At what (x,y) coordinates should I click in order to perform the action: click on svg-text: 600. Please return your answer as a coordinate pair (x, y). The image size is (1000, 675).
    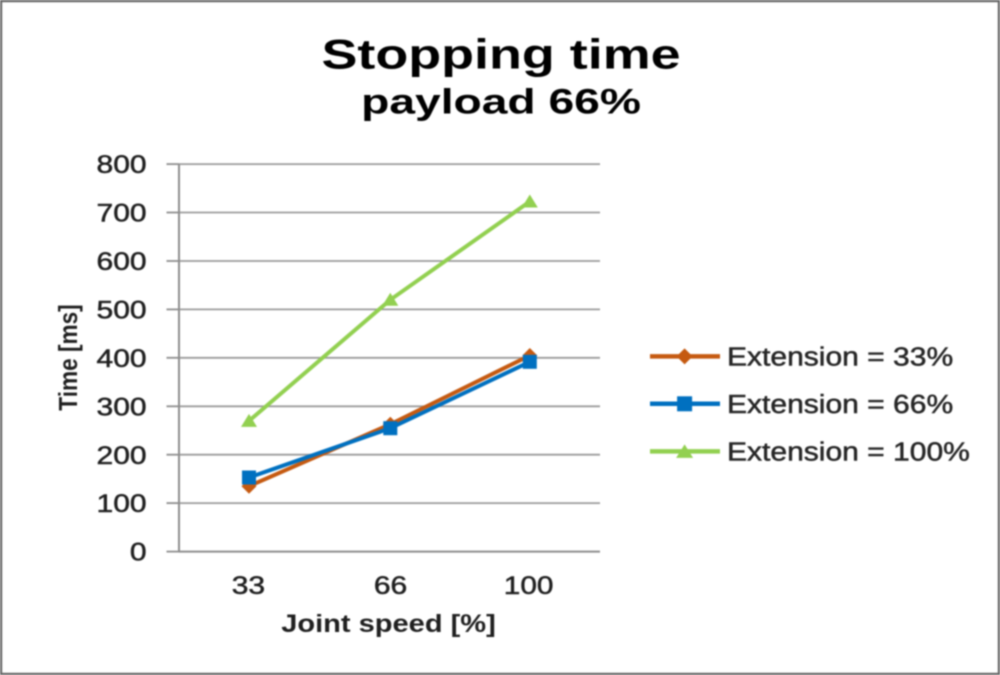
    Looking at the image, I should click on (122, 261).